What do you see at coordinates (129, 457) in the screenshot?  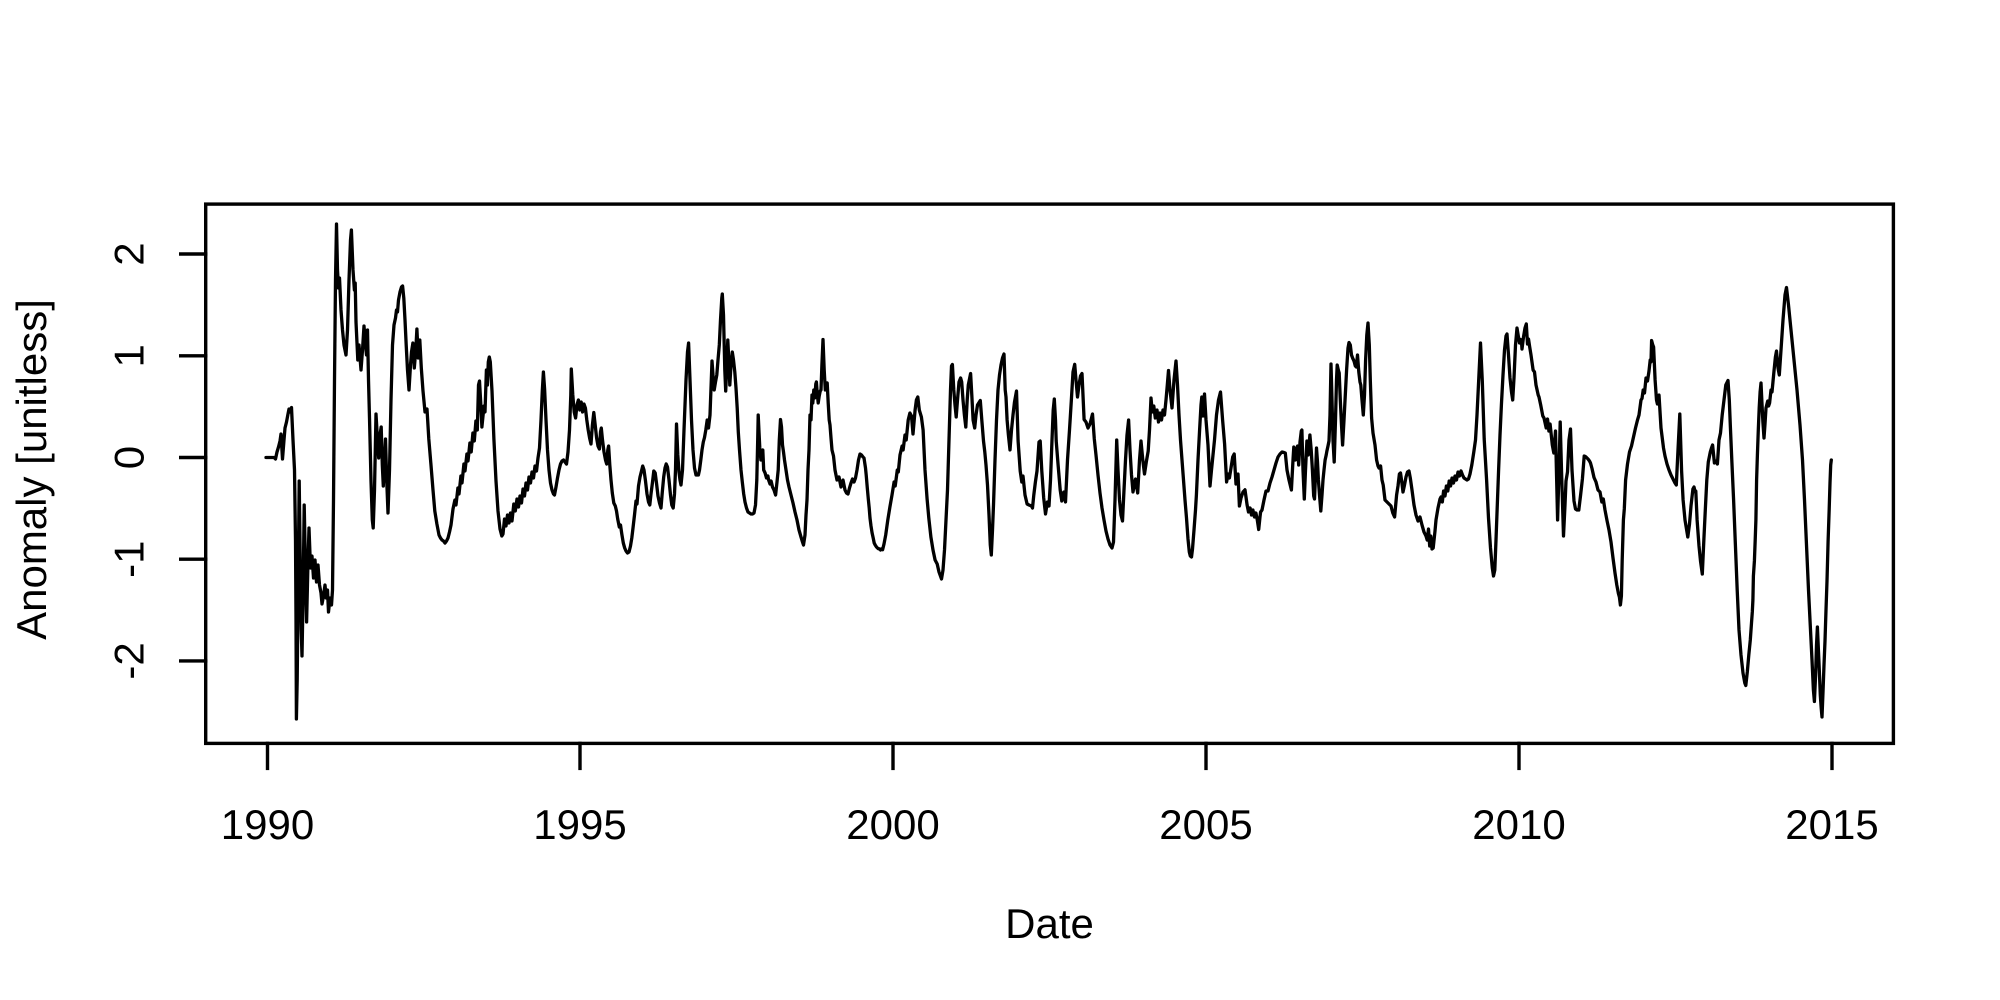 I see `svg-text: 0` at bounding box center [129, 457].